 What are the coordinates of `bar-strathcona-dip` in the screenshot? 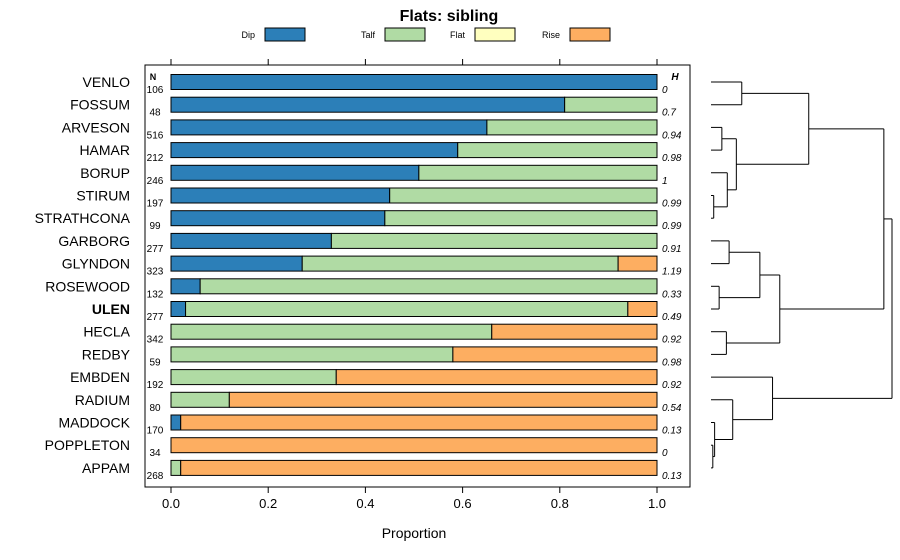 It's located at (278, 218).